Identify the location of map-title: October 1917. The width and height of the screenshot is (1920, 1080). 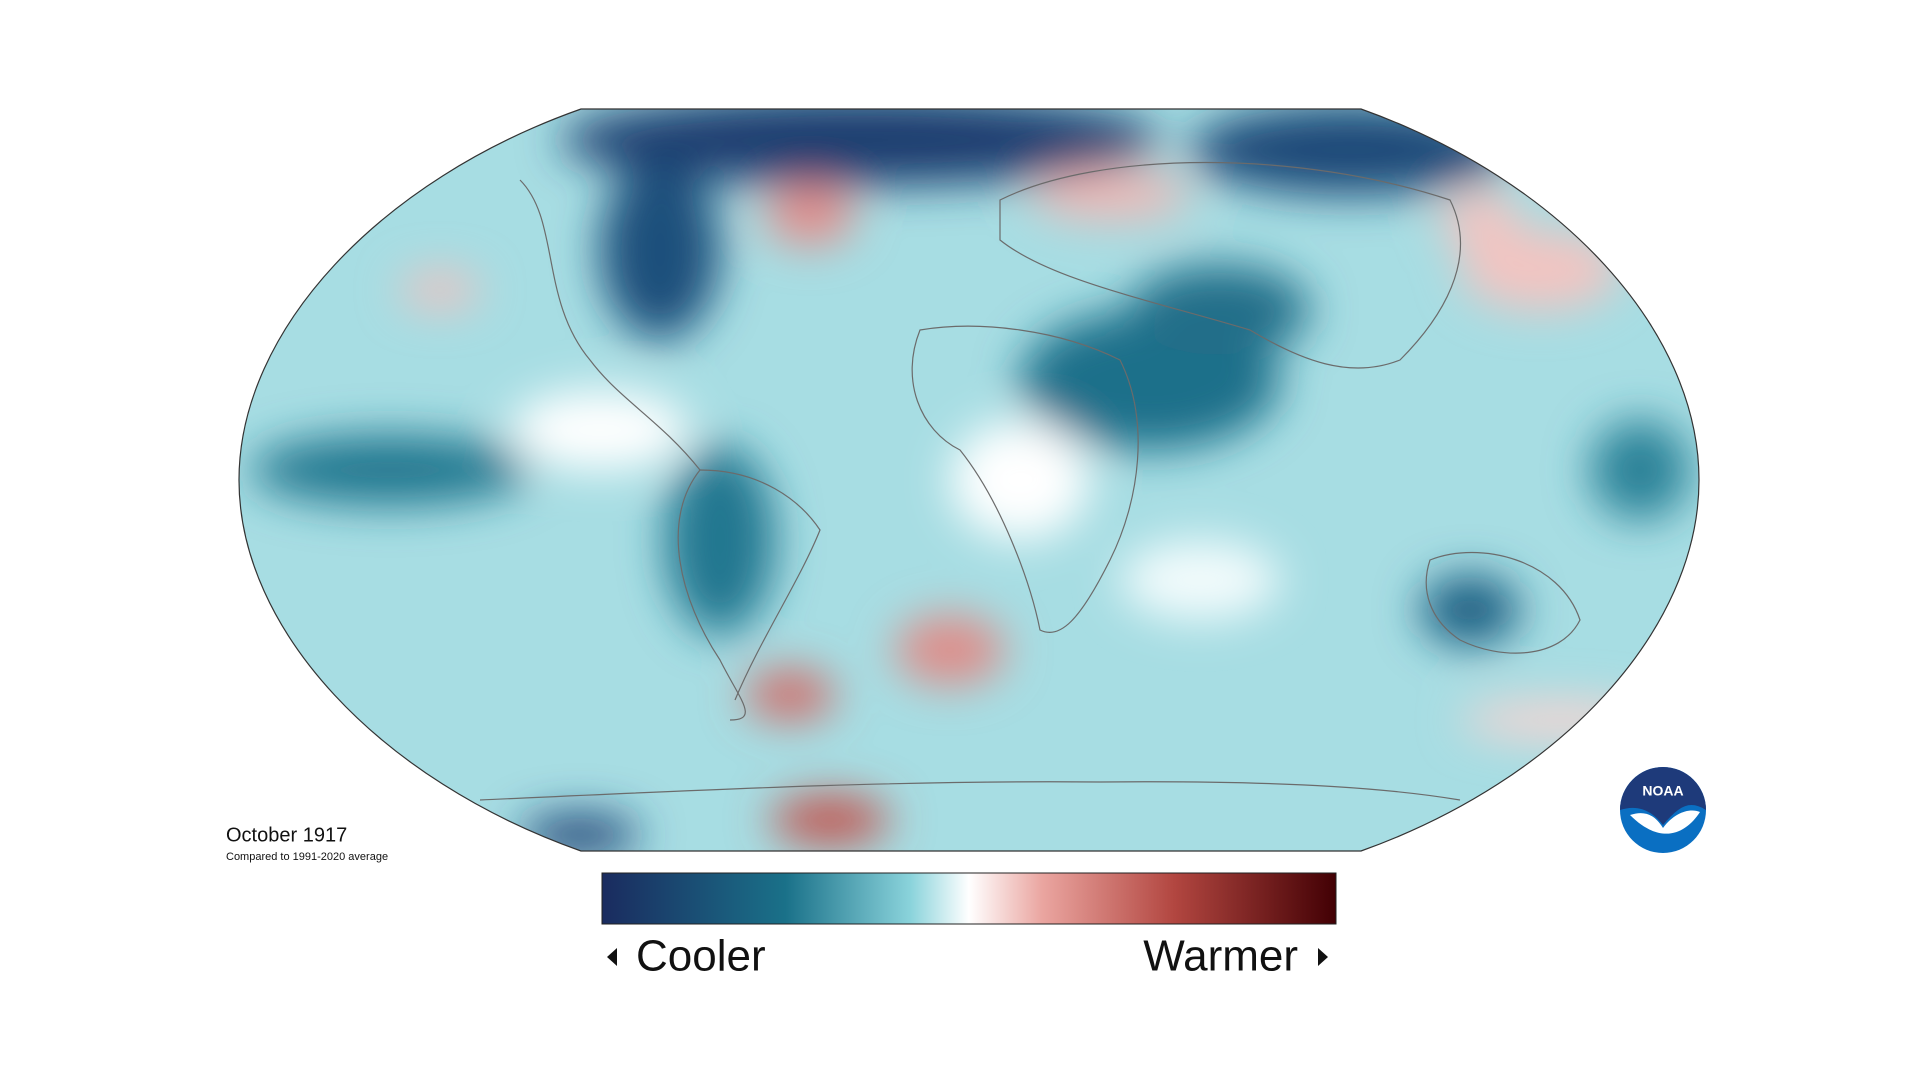
(286, 835).